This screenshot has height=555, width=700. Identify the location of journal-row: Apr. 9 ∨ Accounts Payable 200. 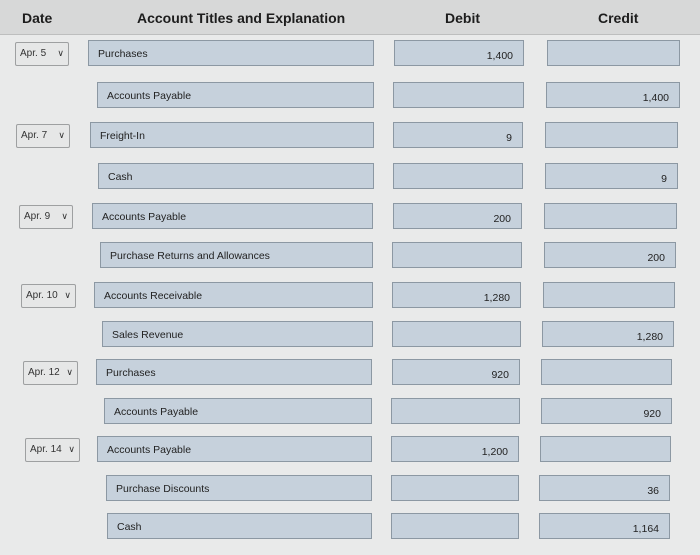
(350, 224).